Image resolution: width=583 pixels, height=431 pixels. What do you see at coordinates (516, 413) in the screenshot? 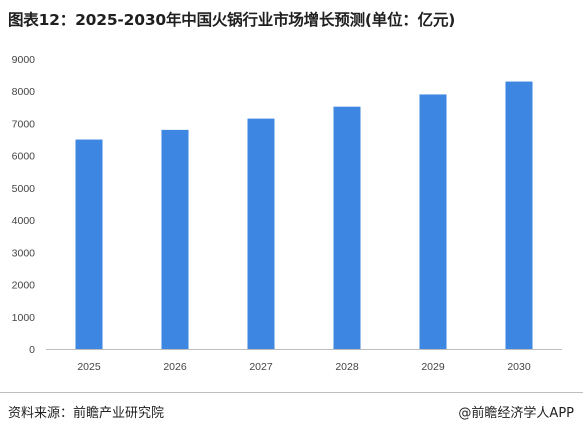
I see `brand-credit: @前瞻经济学人APP` at bounding box center [516, 413].